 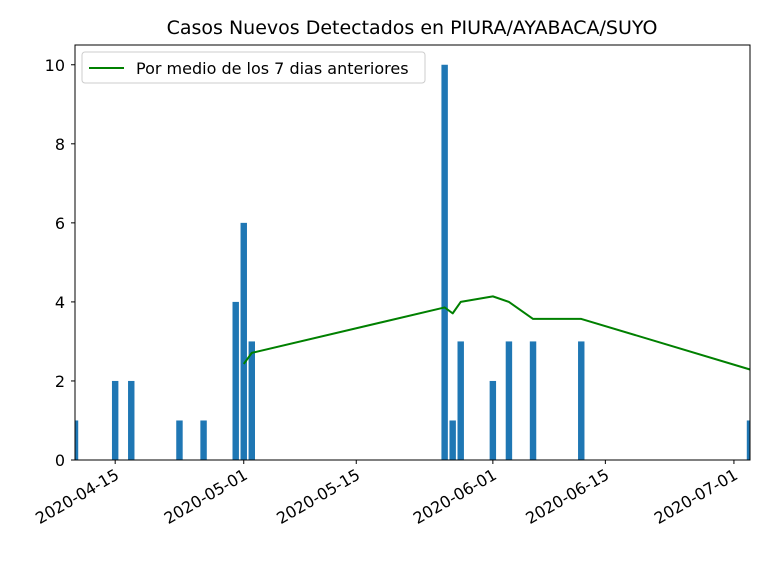 I want to click on legend-label: Por medio de los 7 dias anteriores, so click(x=272, y=68).